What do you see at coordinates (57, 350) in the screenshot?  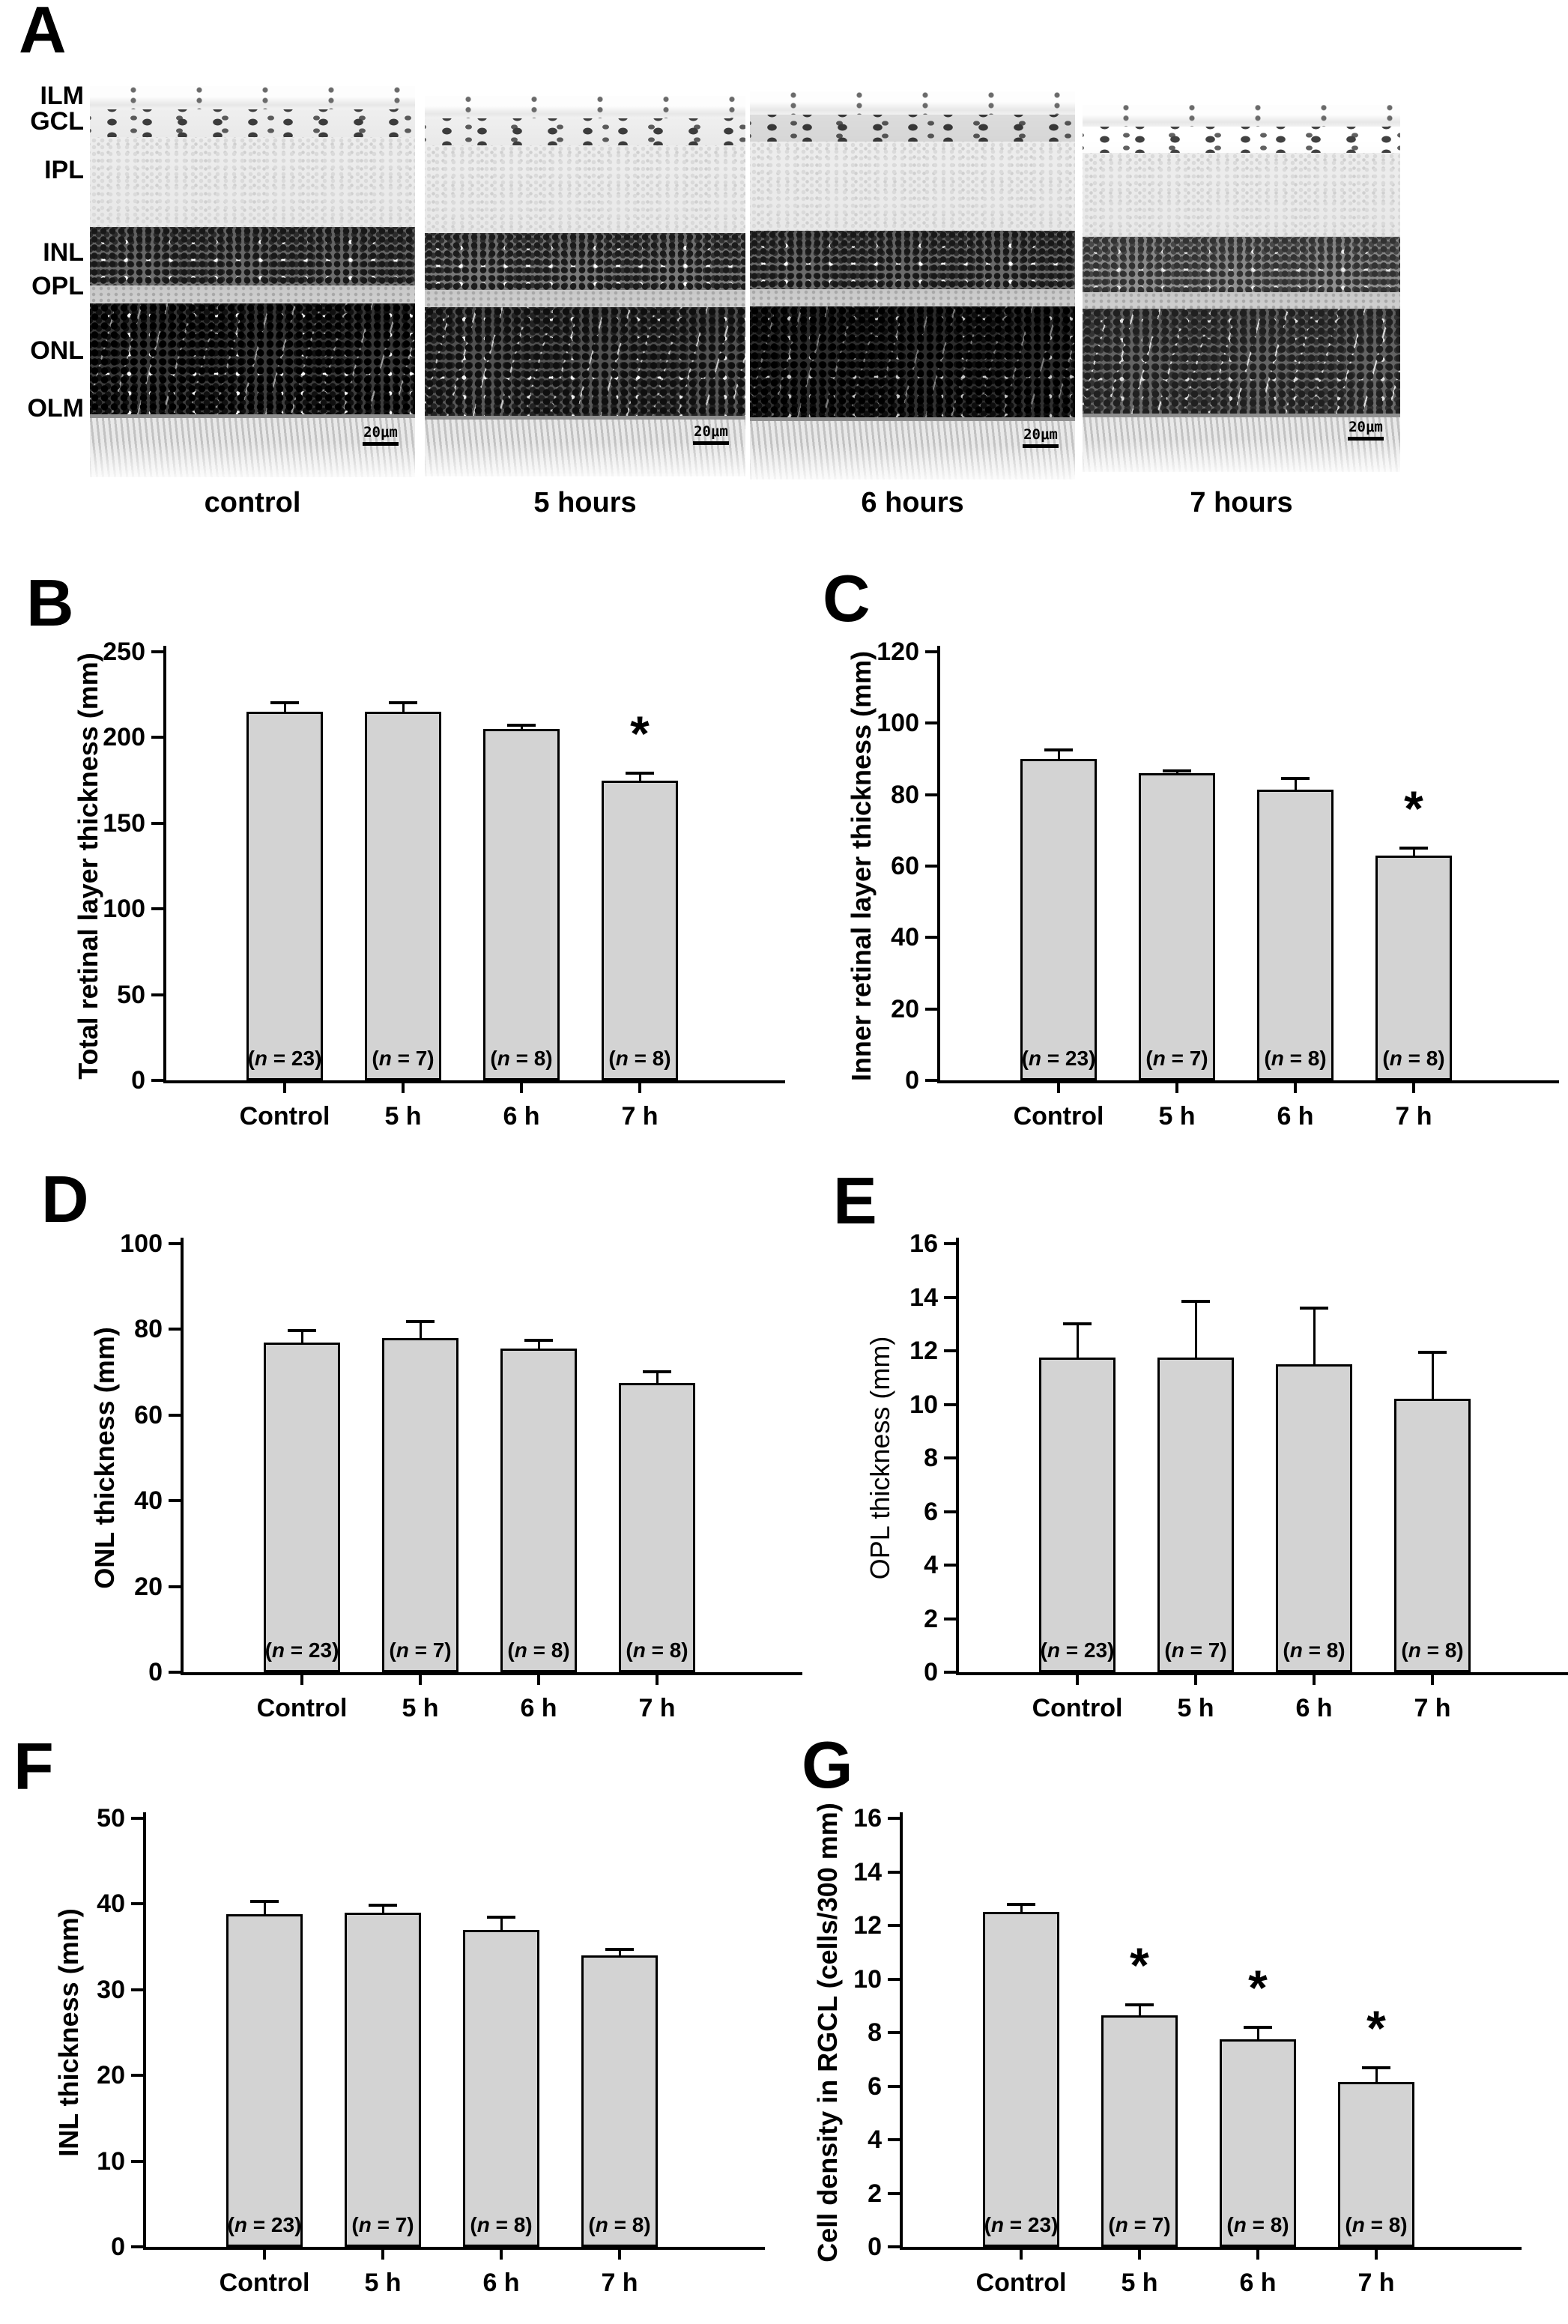 I see `layer-label-onl: ONL` at bounding box center [57, 350].